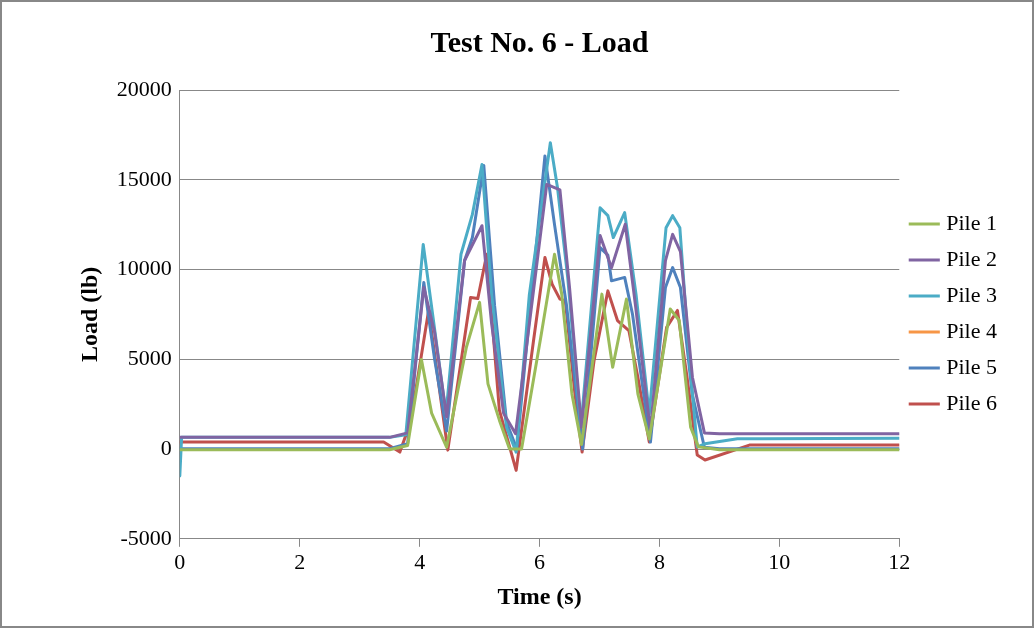  I want to click on y-tick-label: 20000, so click(144, 88).